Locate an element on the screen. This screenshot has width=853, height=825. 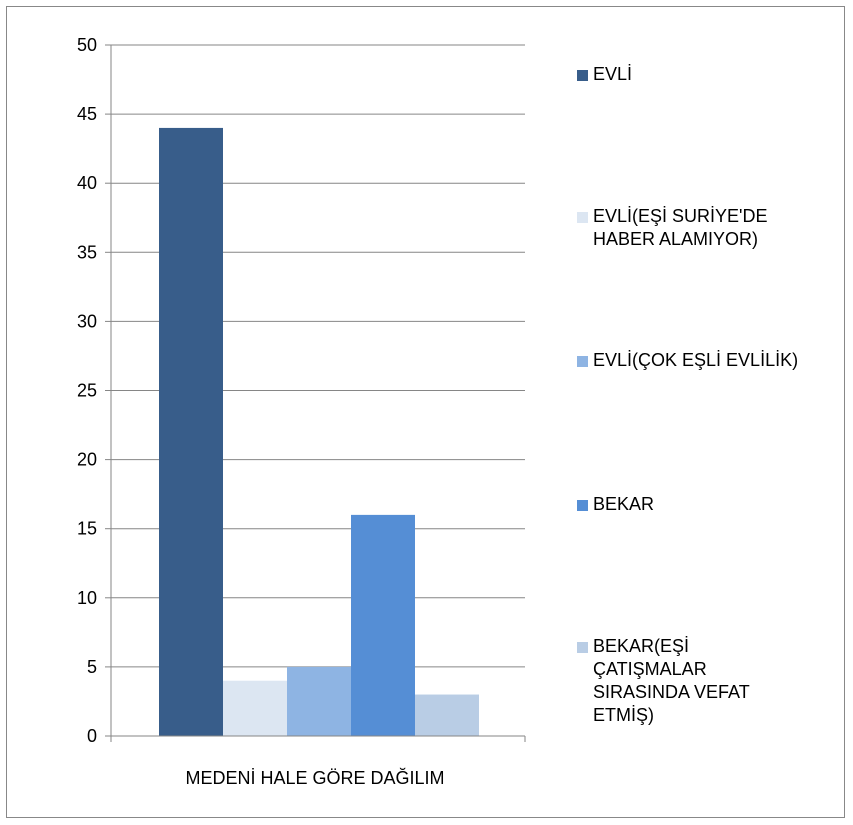
legend-item: BEKAR is located at coordinates (615, 504).